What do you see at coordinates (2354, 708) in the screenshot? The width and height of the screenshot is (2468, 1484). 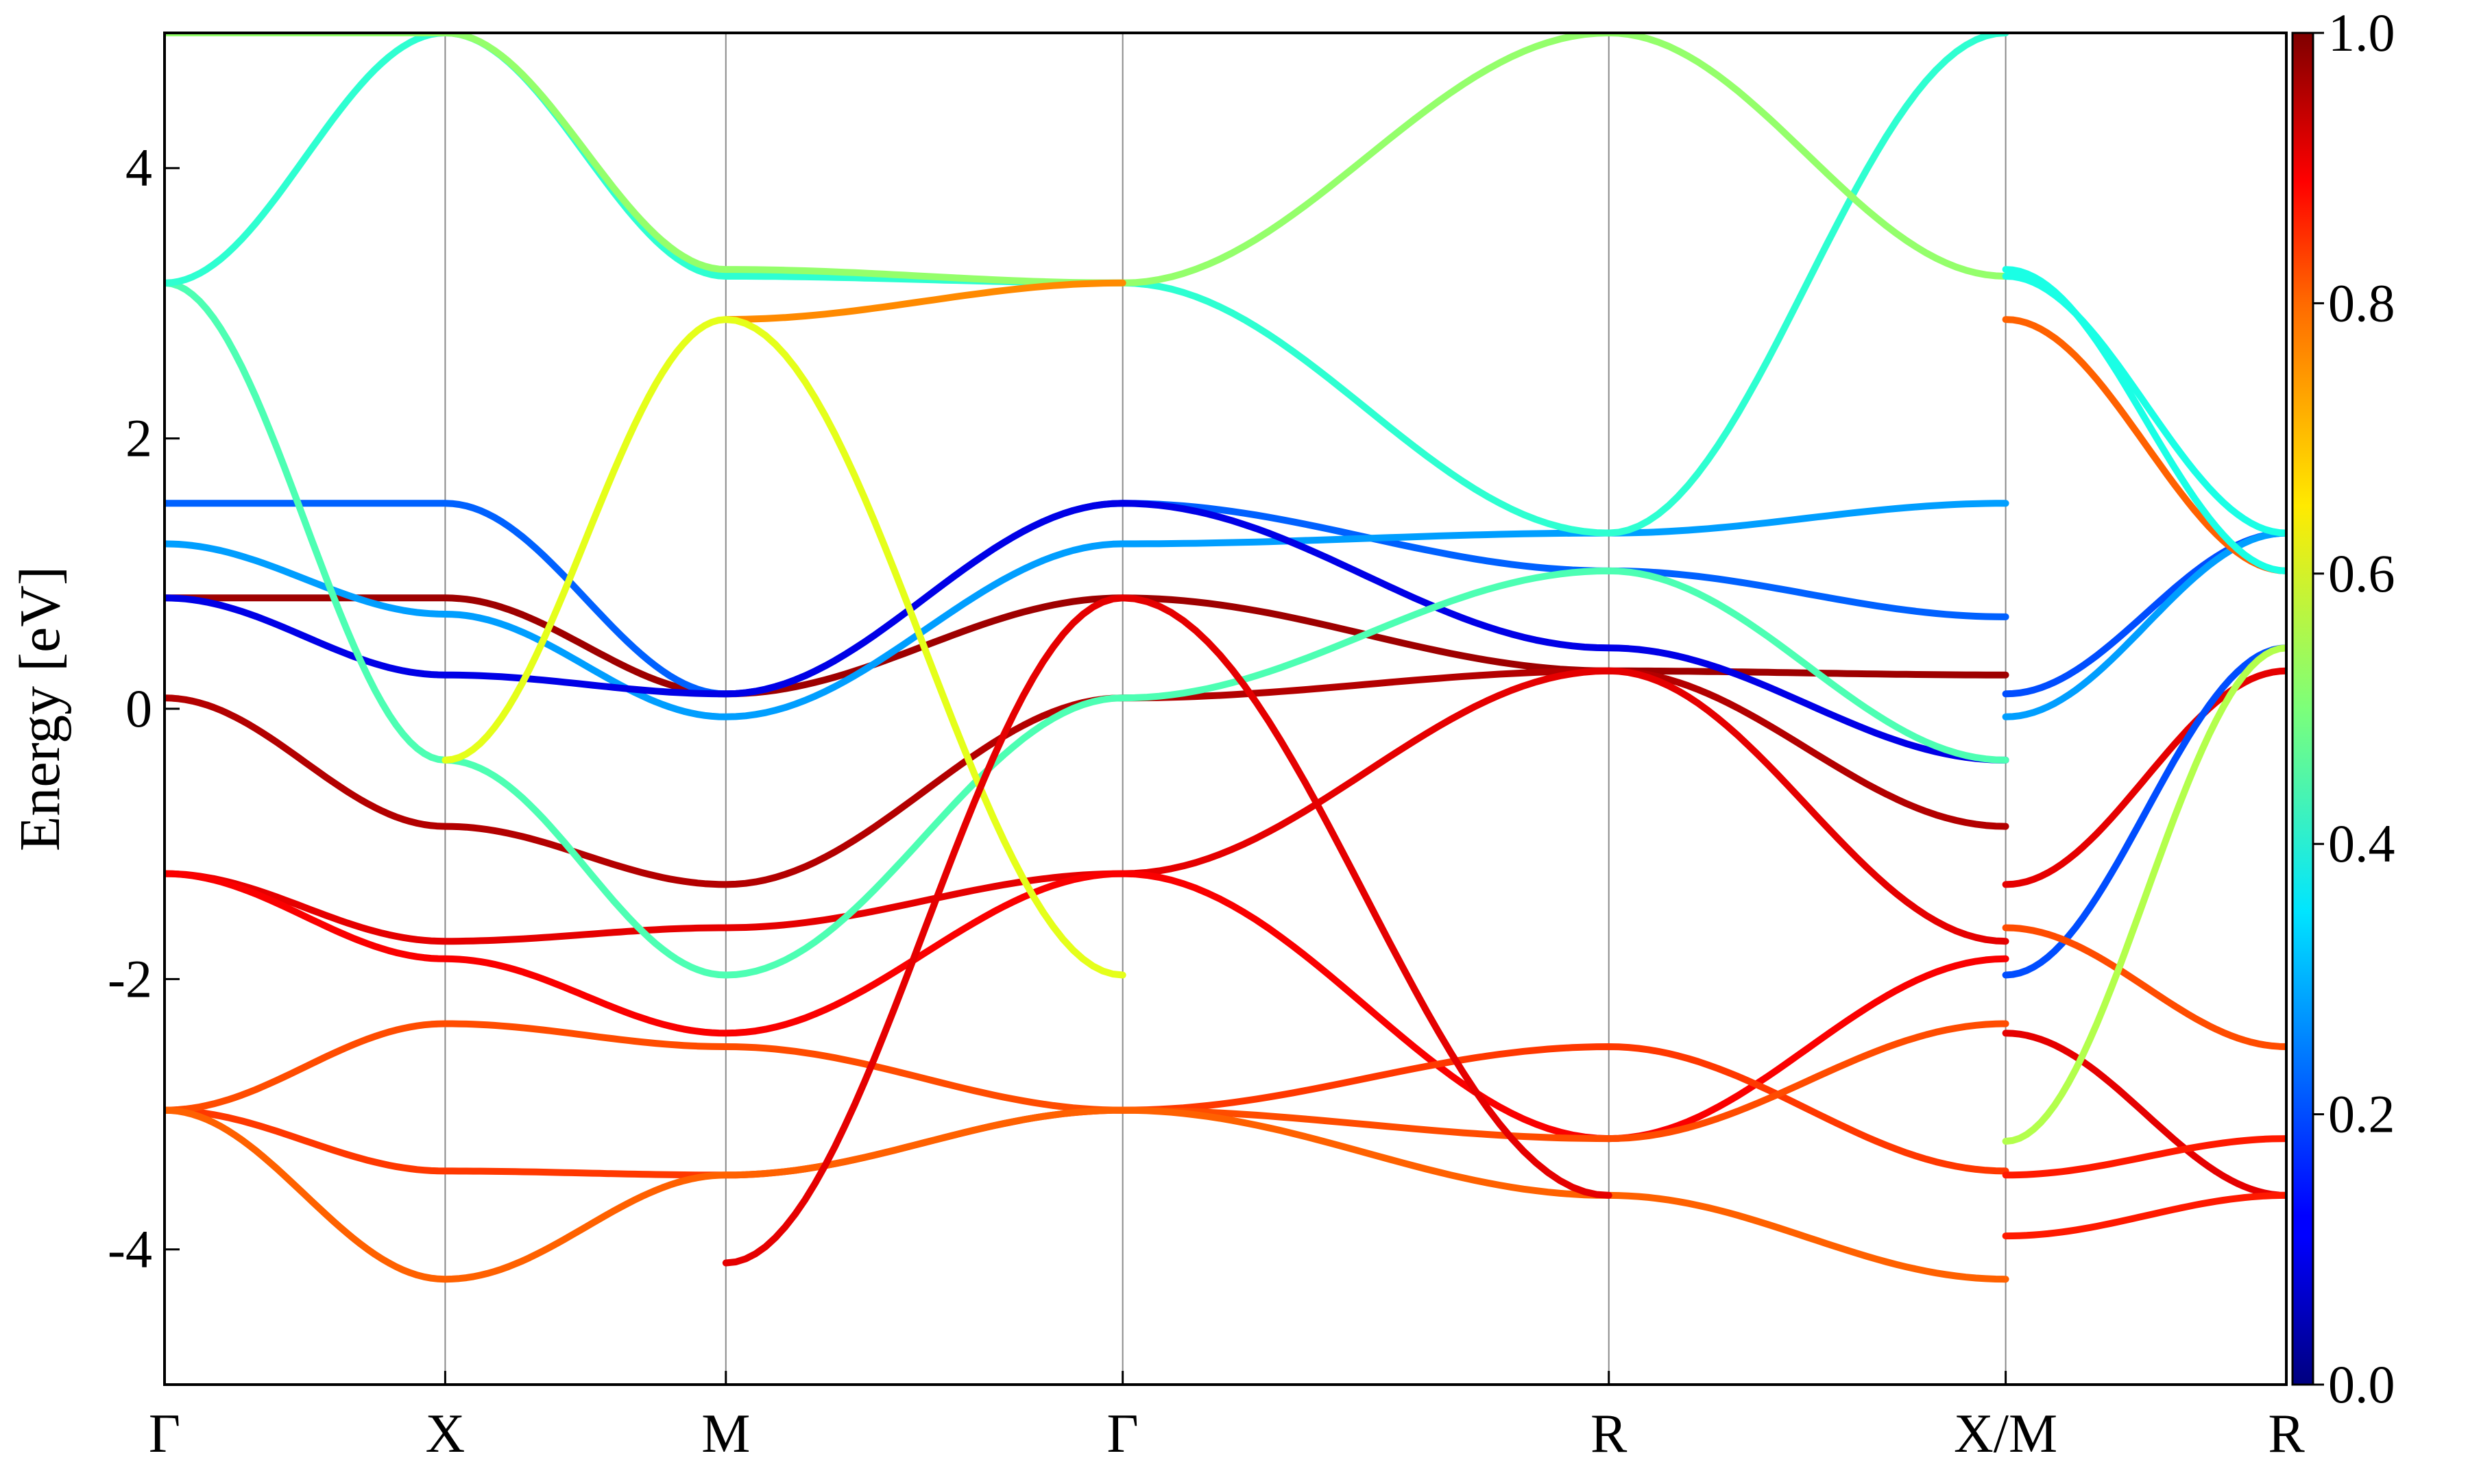 I see `colorbar-ticks: 0.0 0.2 0.4 0.6 0.8 1.0` at bounding box center [2354, 708].